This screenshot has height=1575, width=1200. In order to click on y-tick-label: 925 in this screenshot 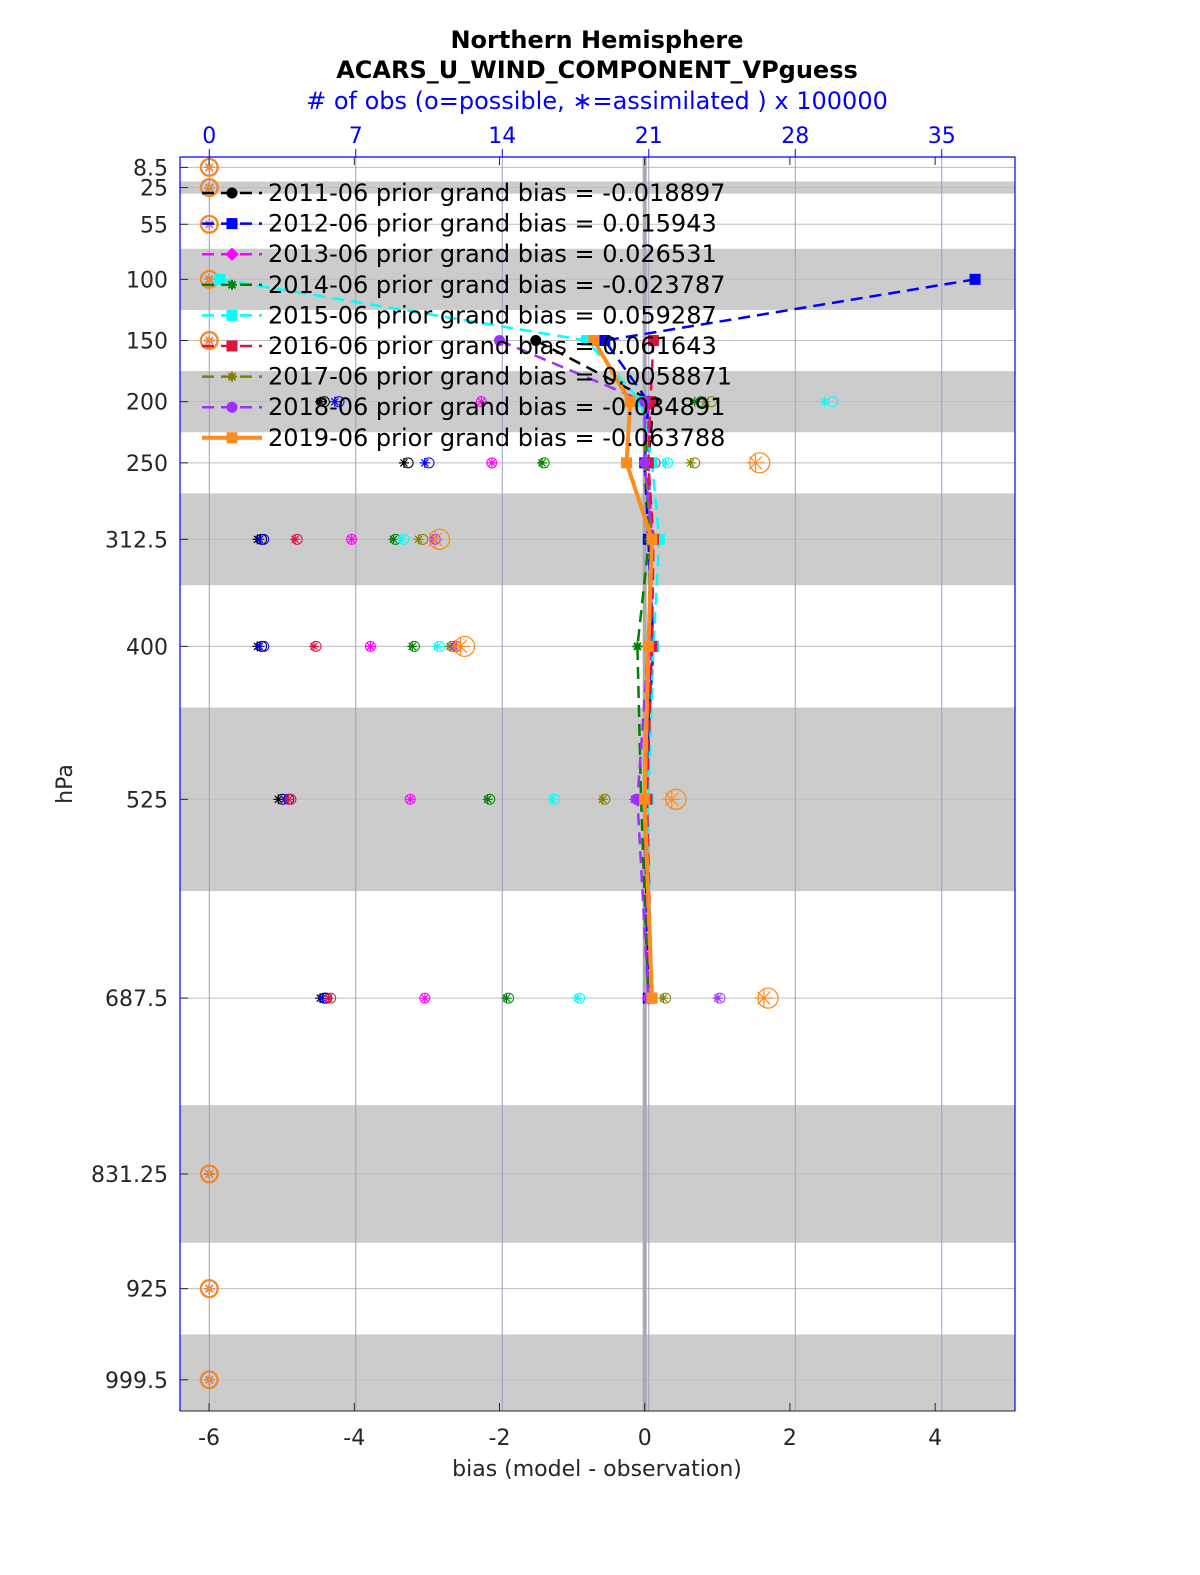, I will do `click(147, 1290)`.